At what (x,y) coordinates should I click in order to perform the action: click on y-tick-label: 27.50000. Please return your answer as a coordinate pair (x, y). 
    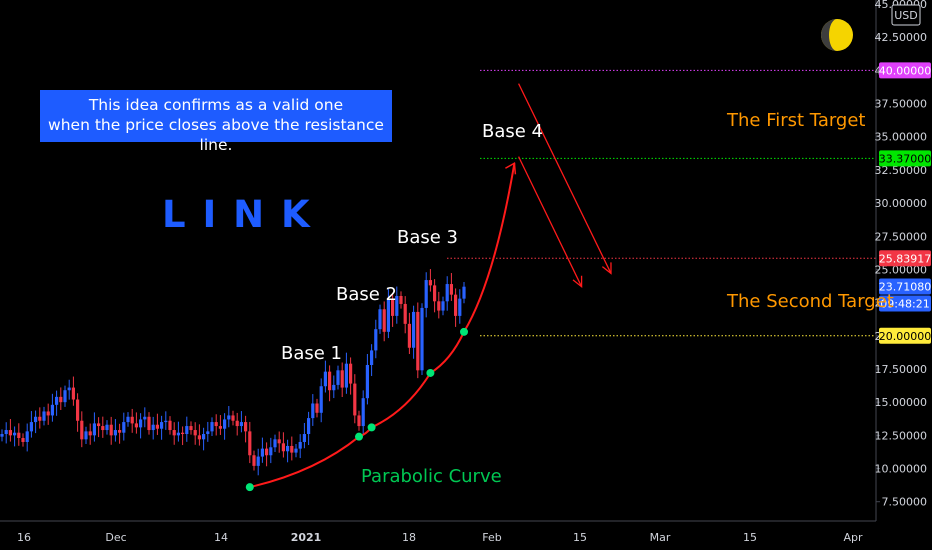
    Looking at the image, I should click on (901, 236).